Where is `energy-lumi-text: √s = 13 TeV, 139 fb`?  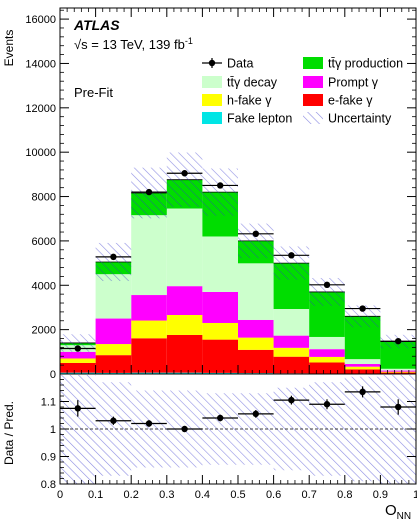
energy-lumi-text: √s = 13 TeV, 139 fb is located at coordinates (129, 44).